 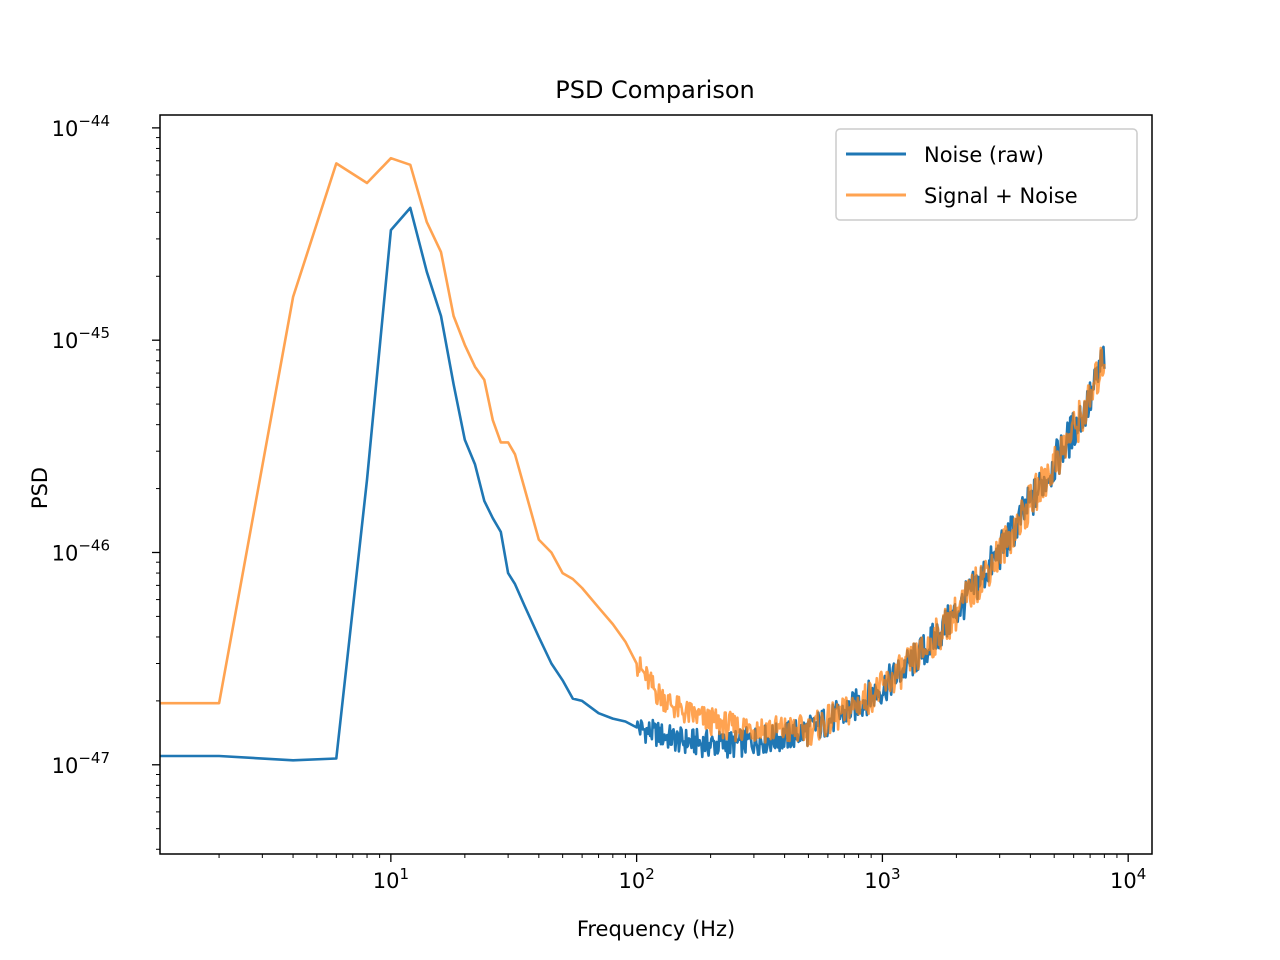 I want to click on legend-label: Signal + Noise, so click(x=1001, y=196).